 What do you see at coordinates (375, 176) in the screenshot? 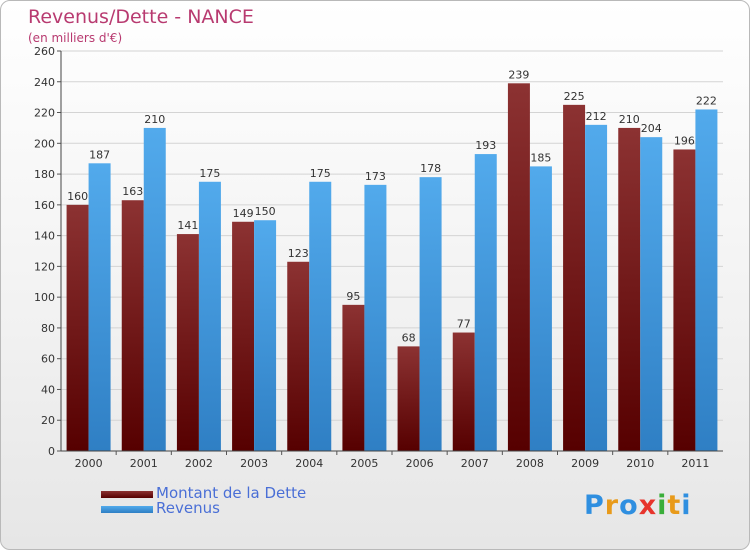
I see `data-label: 173` at bounding box center [375, 176].